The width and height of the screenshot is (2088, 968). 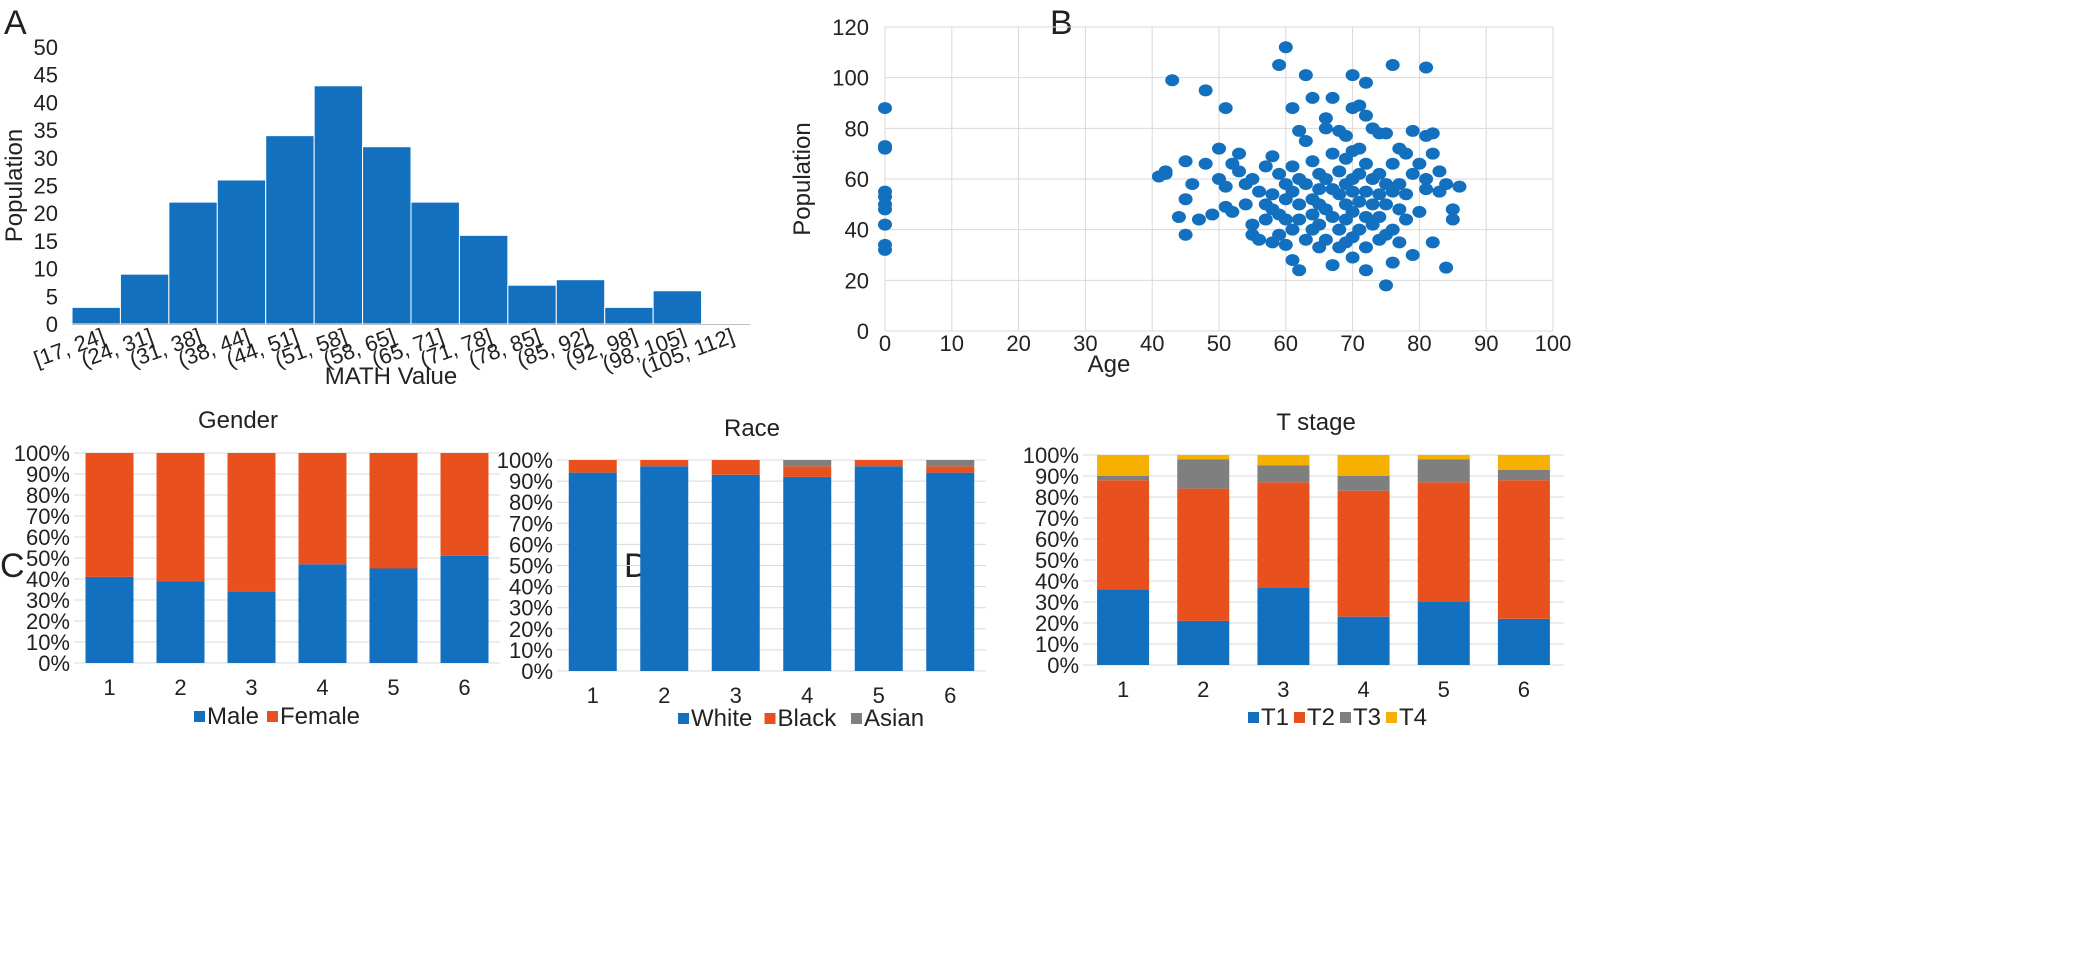 I want to click on panel-label-b: B, so click(x=1061, y=23).